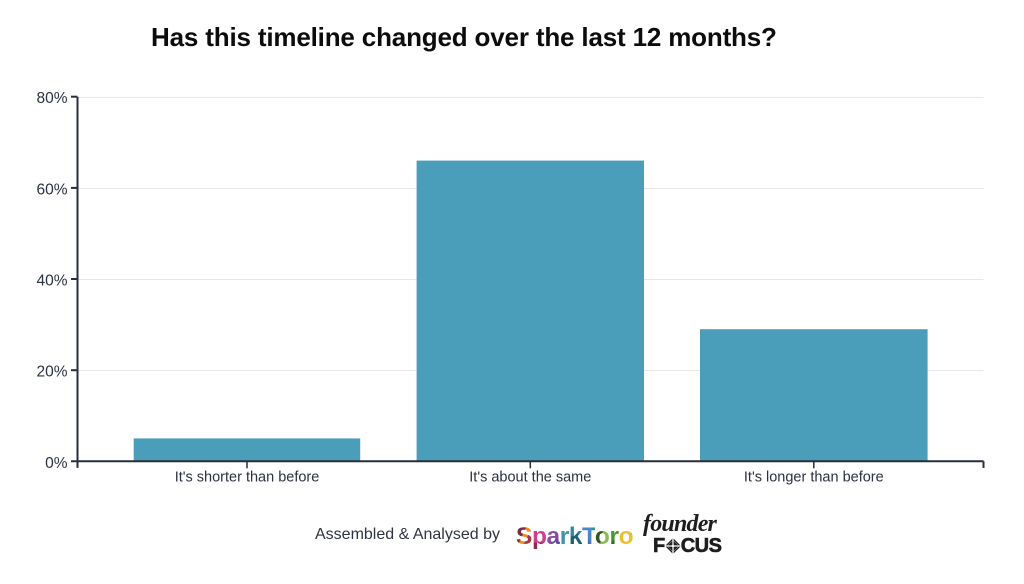 The width and height of the screenshot is (1024, 584). I want to click on svg-text: 60%, so click(51, 189).